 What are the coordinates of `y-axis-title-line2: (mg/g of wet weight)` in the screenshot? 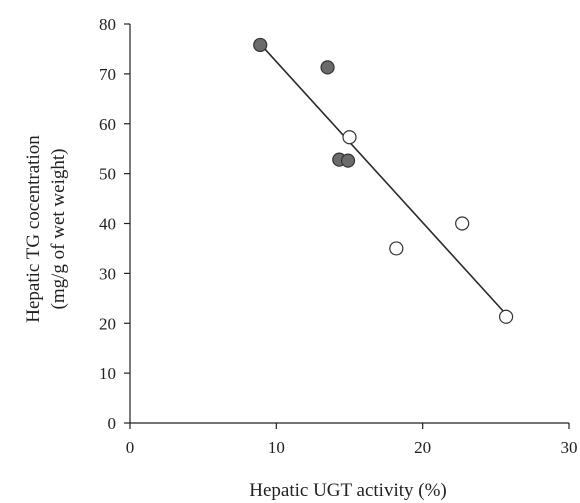 It's located at (58, 229).